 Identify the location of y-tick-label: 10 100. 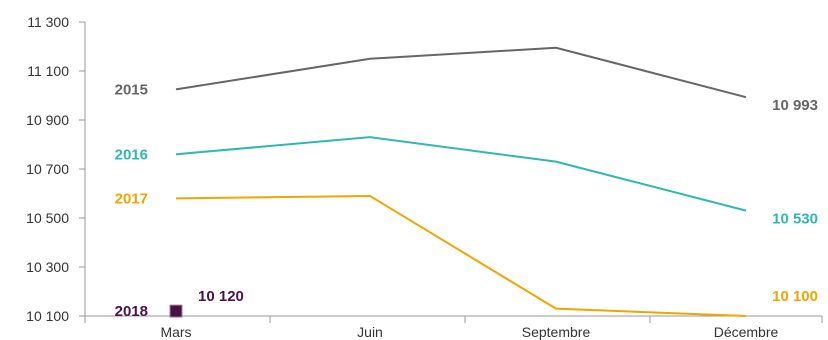
(47, 316).